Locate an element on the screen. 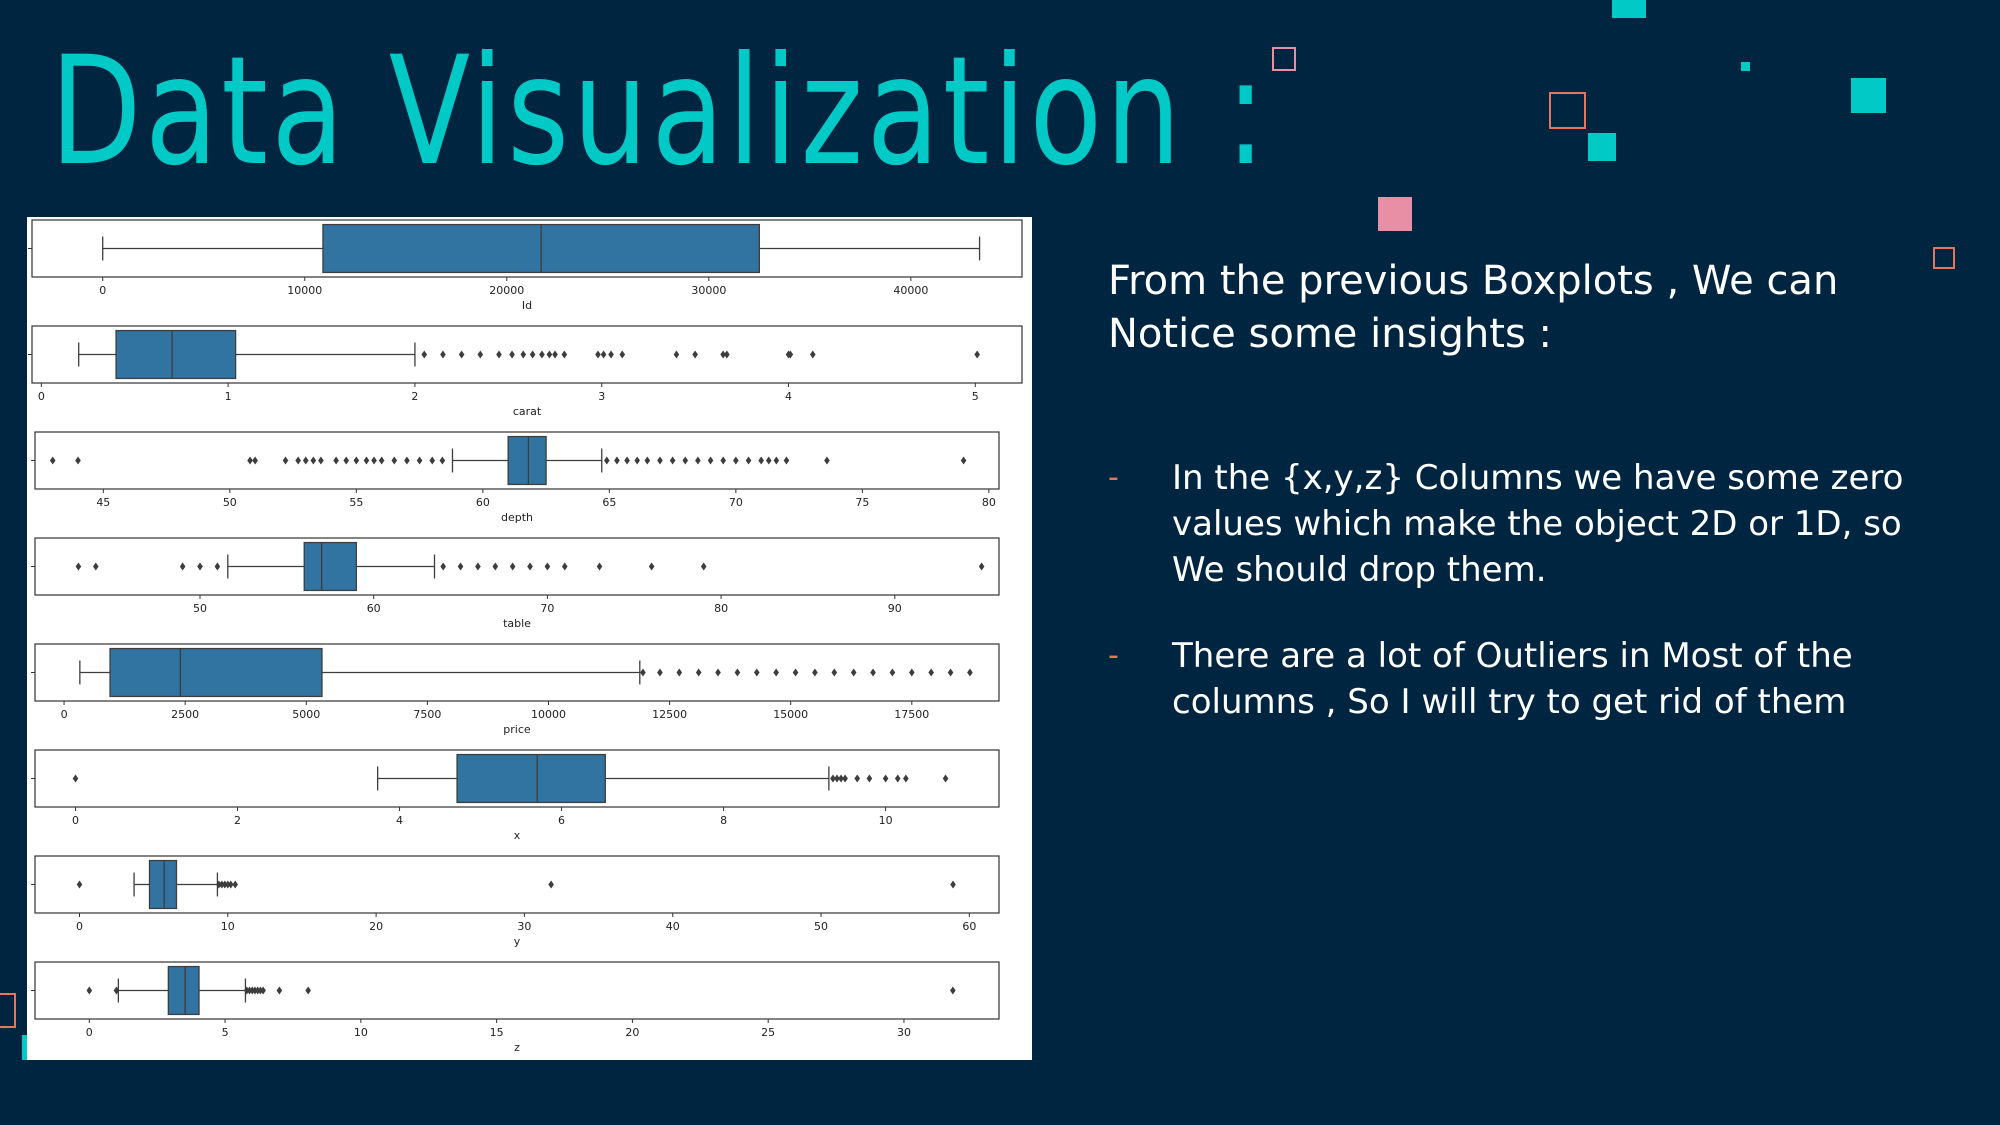 This screenshot has height=1125, width=2000. x-tick-label: 40000 is located at coordinates (910, 290).